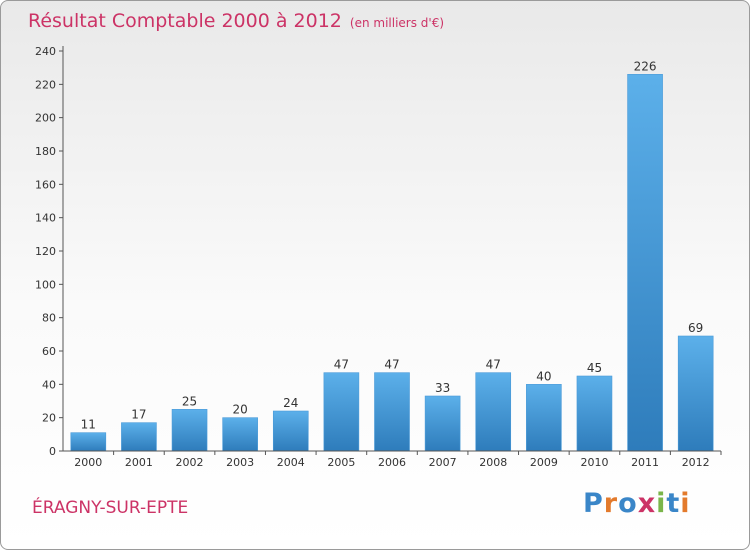  Describe the element at coordinates (290, 403) in the screenshot. I see `bar-value-label: 24` at that location.